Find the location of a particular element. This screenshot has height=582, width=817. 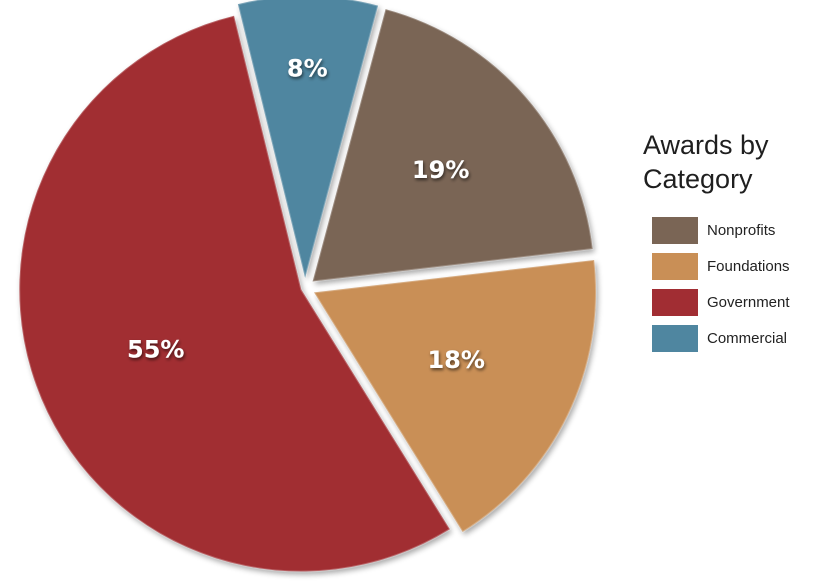

legend-item-government: Government is located at coordinates (728, 302).